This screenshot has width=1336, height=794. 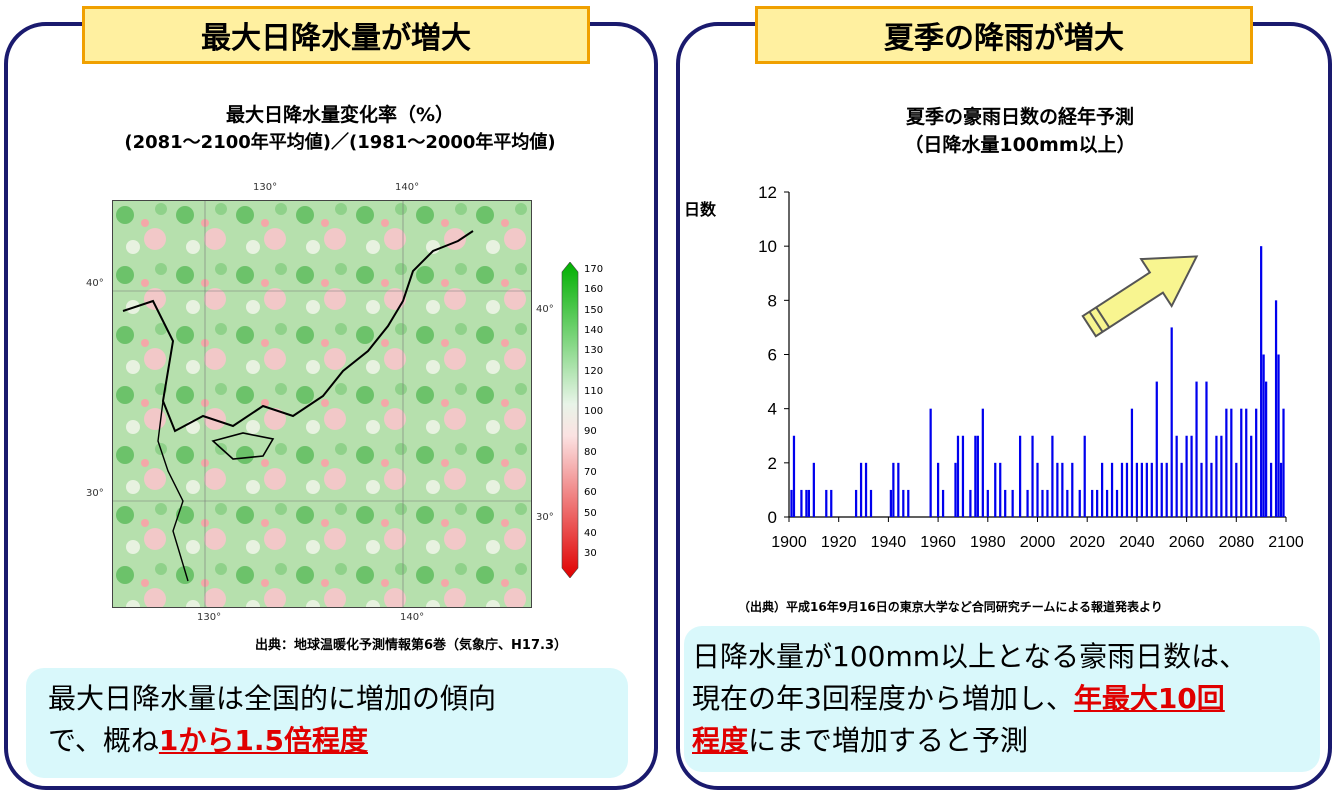 I want to click on y-tick-label: 12, so click(x=767, y=192).